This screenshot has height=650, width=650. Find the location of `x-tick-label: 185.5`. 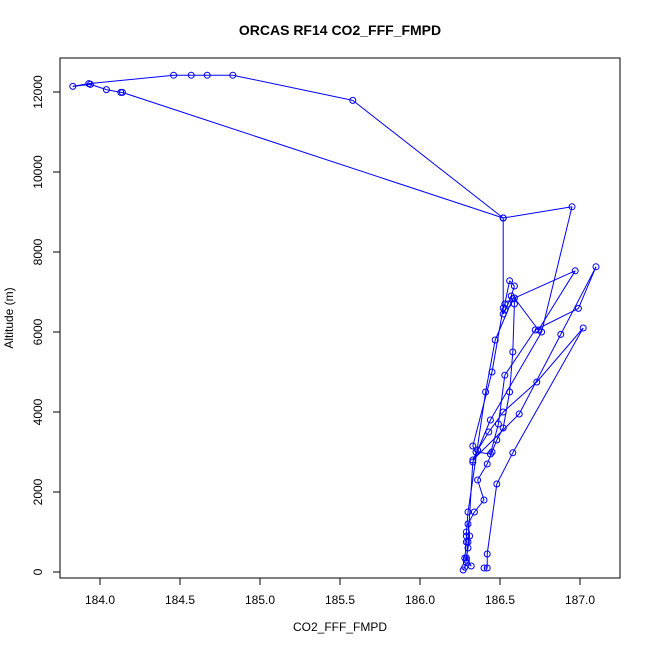

x-tick-label: 185.5 is located at coordinates (340, 600).